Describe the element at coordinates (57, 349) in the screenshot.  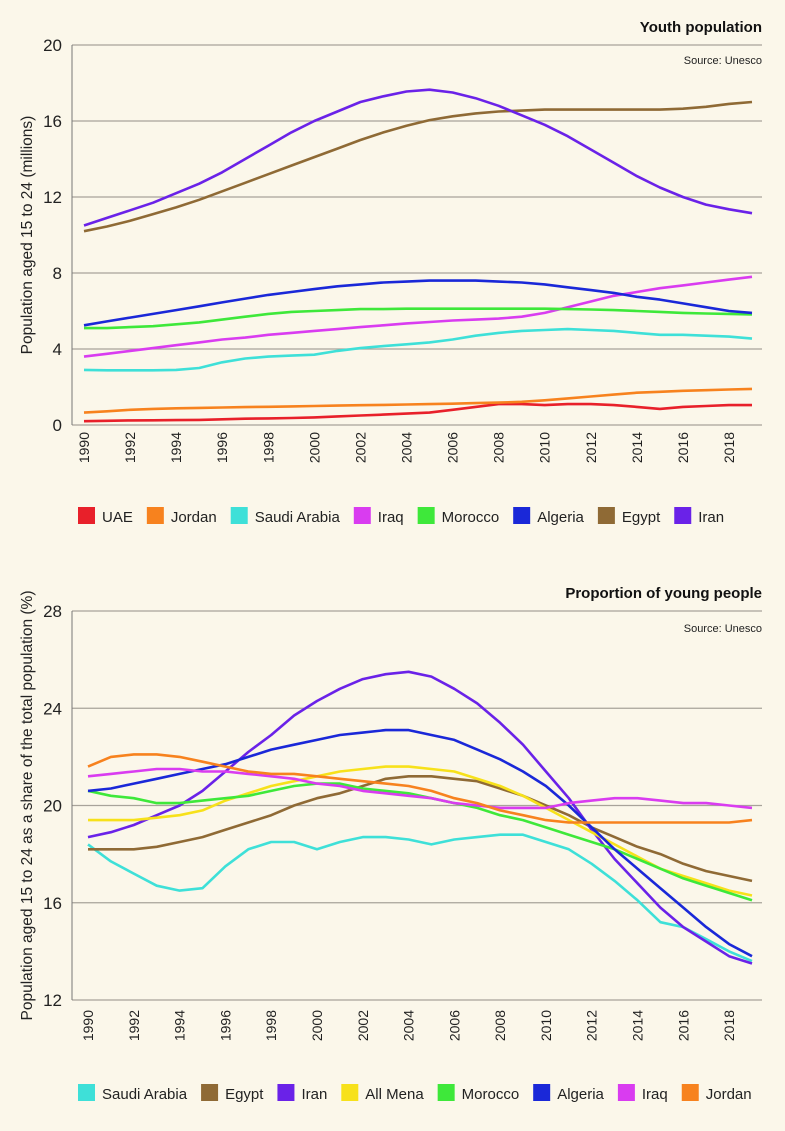
I see `y-tick-label: 4` at that location.